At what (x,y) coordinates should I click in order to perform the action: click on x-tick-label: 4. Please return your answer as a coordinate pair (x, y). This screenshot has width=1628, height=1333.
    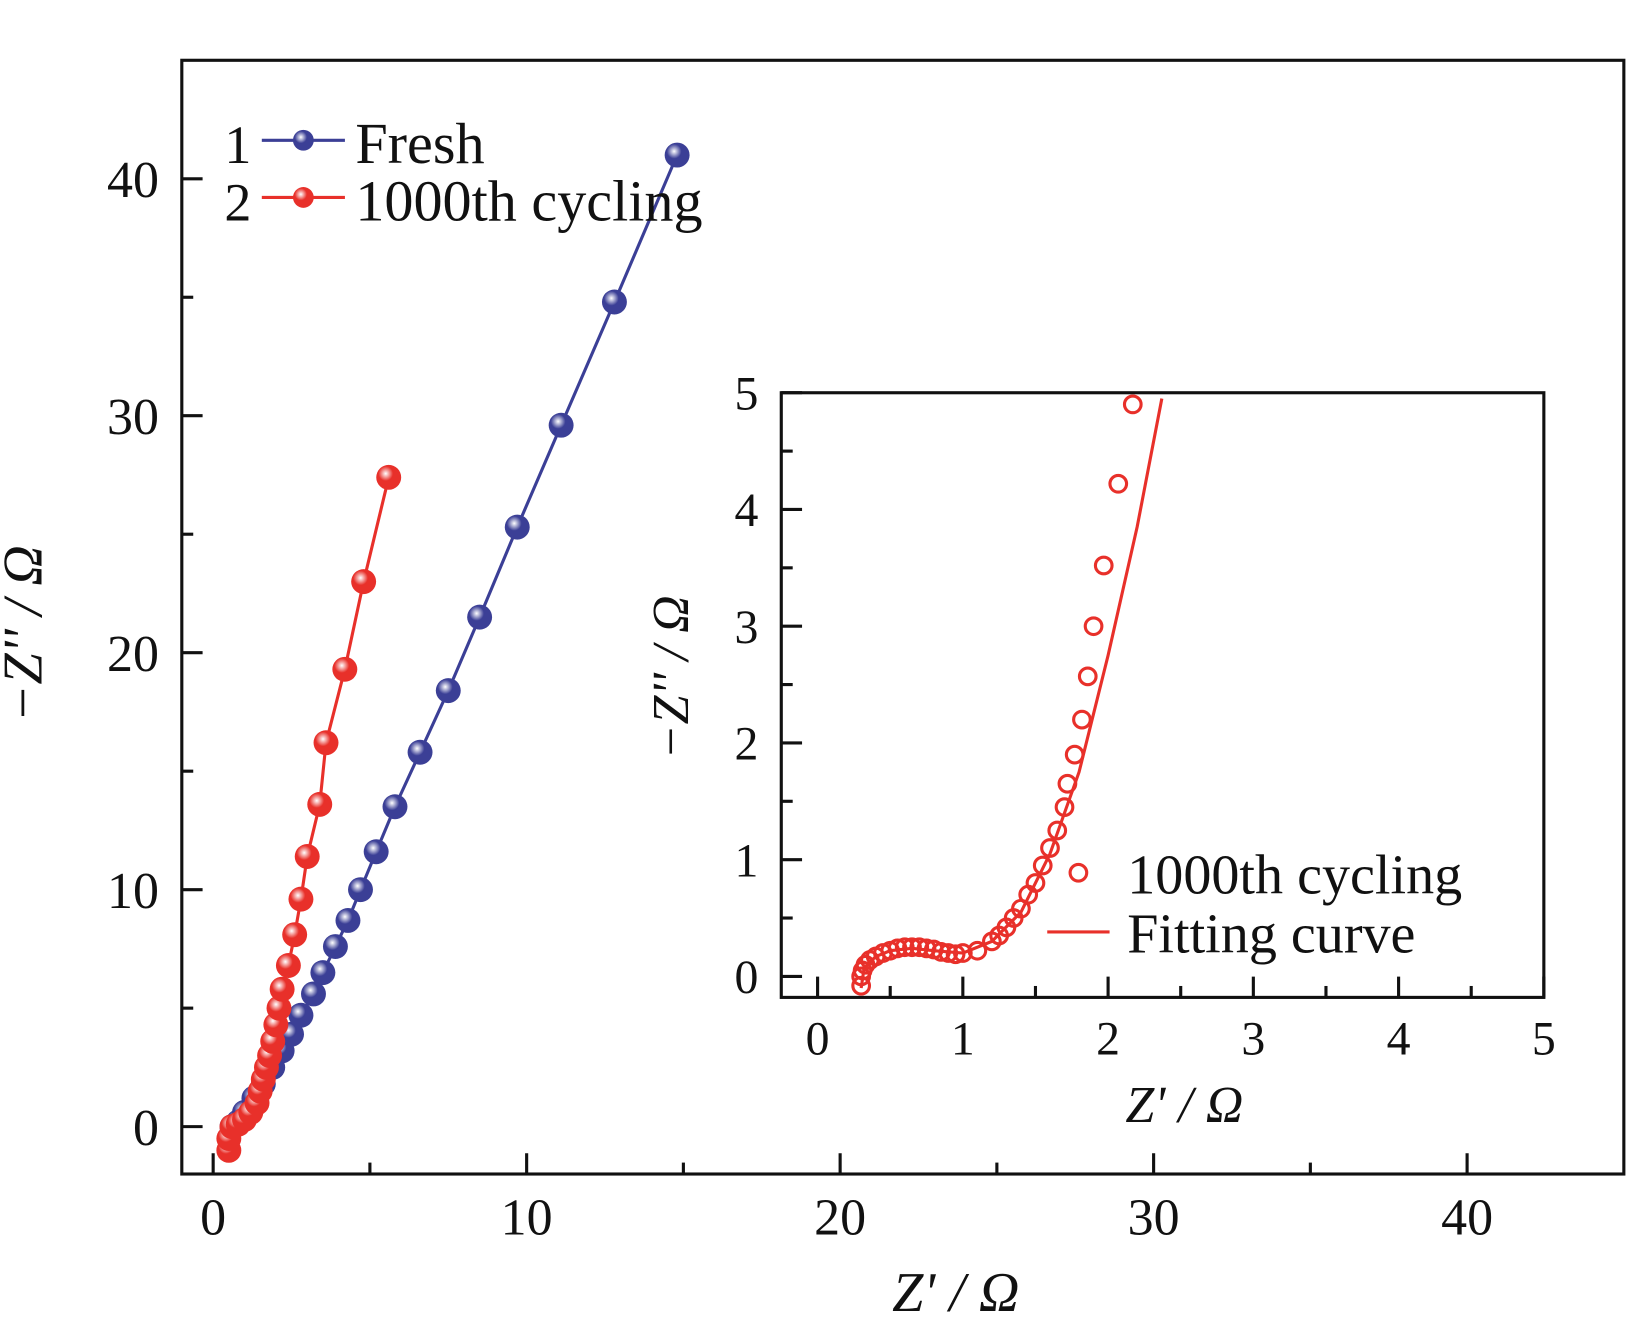
    Looking at the image, I should click on (1399, 1039).